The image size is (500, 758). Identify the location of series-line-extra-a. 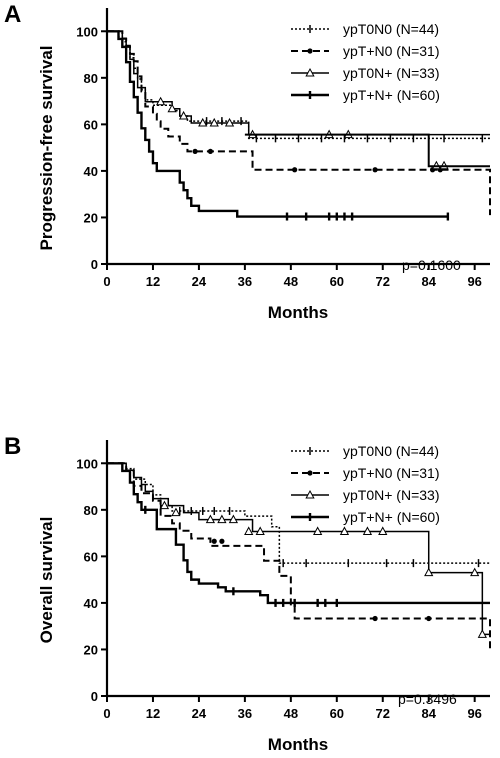
(367, 150).